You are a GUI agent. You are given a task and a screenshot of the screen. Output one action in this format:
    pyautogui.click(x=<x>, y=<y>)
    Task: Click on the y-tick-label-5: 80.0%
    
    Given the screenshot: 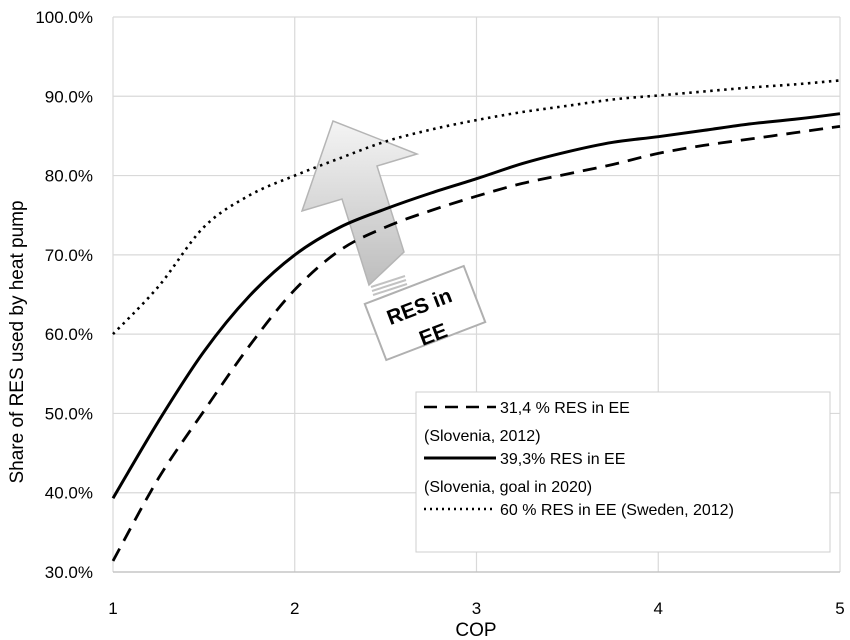 What is the action you would take?
    pyautogui.click(x=69, y=176)
    